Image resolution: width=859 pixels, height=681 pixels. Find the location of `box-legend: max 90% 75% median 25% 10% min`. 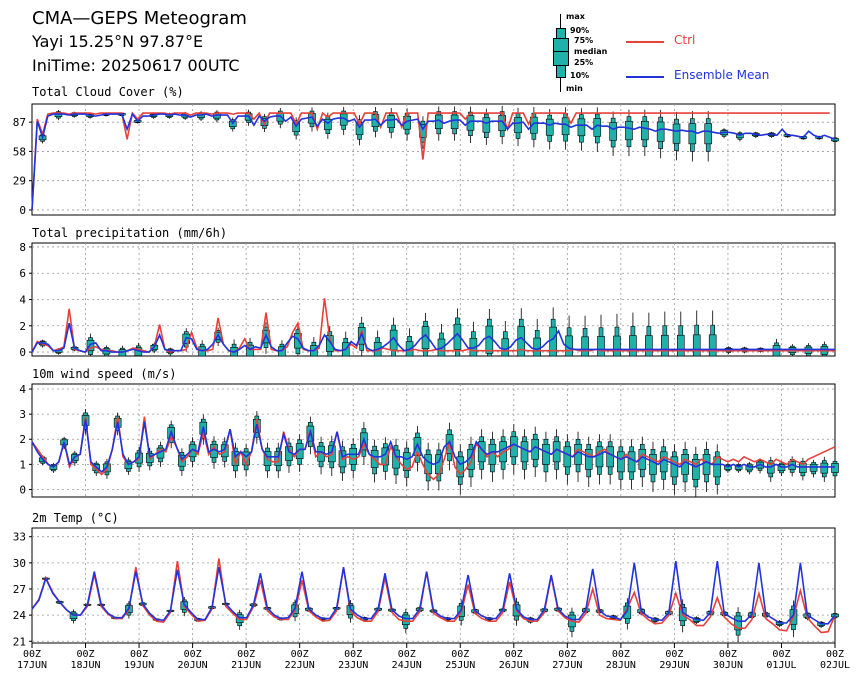

box-legend: max 90% 75% median 25% 10% min is located at coordinates (582, 53).